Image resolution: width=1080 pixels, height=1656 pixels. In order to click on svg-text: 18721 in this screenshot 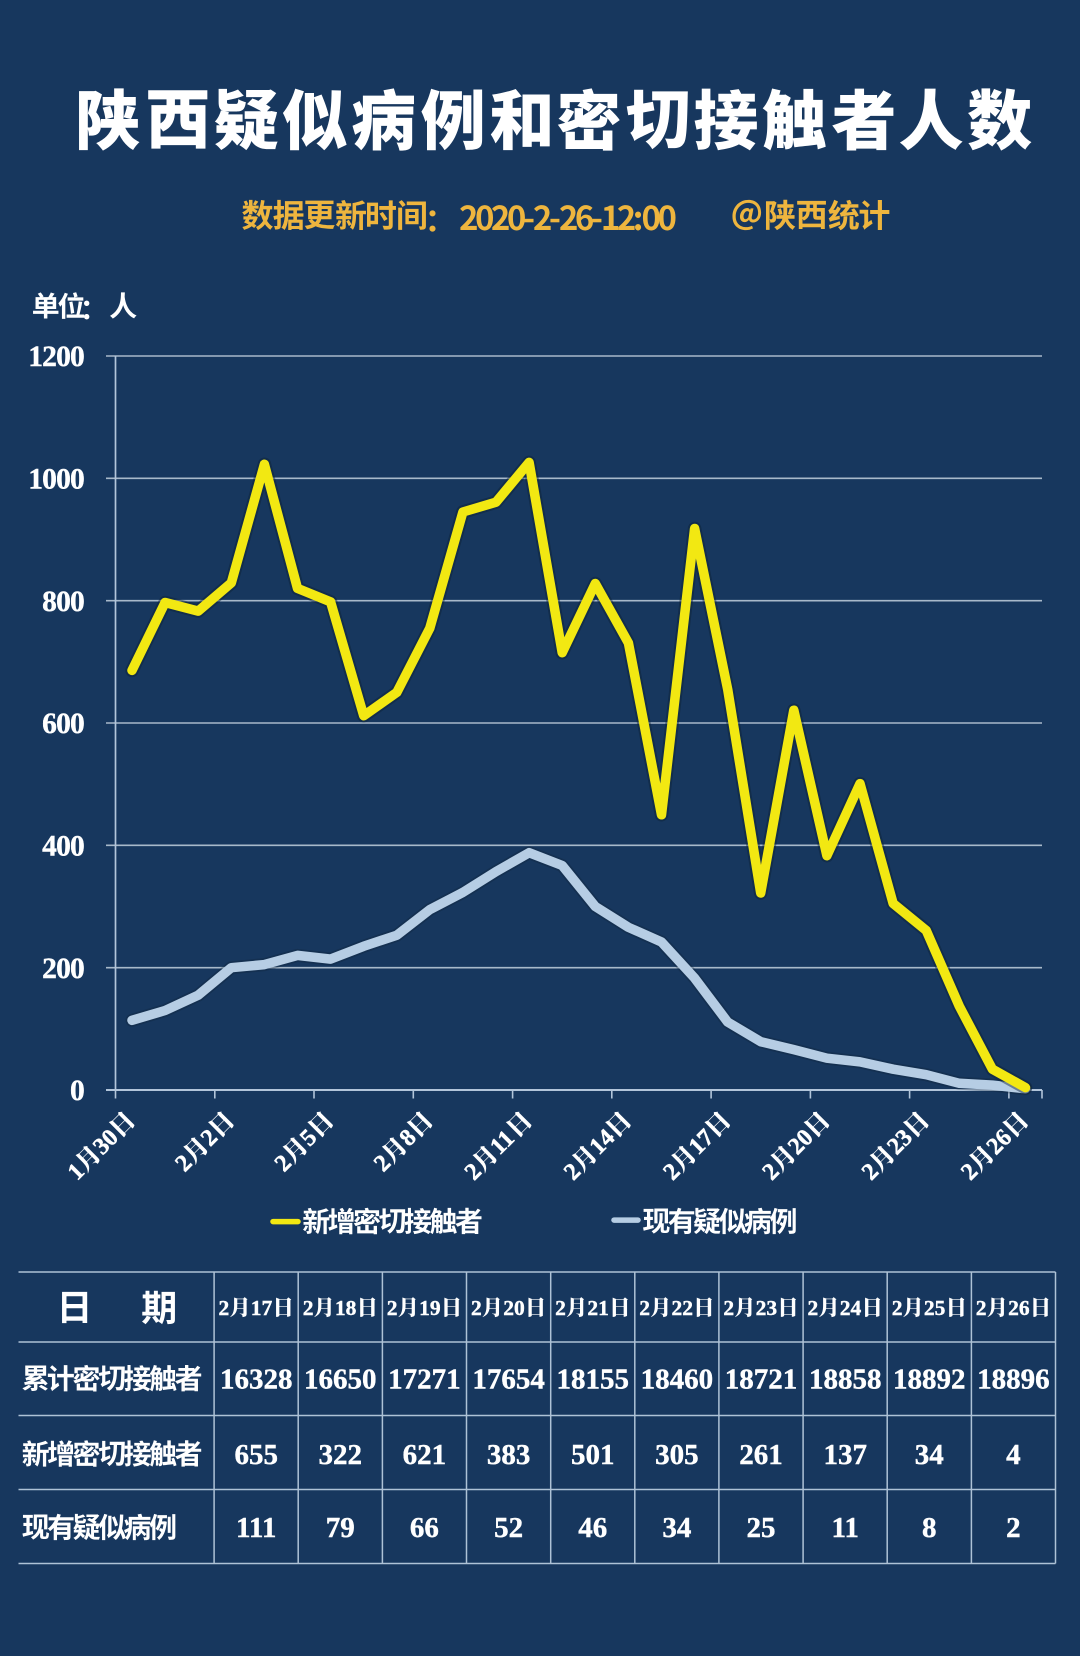, I will do `click(761, 1379)`.